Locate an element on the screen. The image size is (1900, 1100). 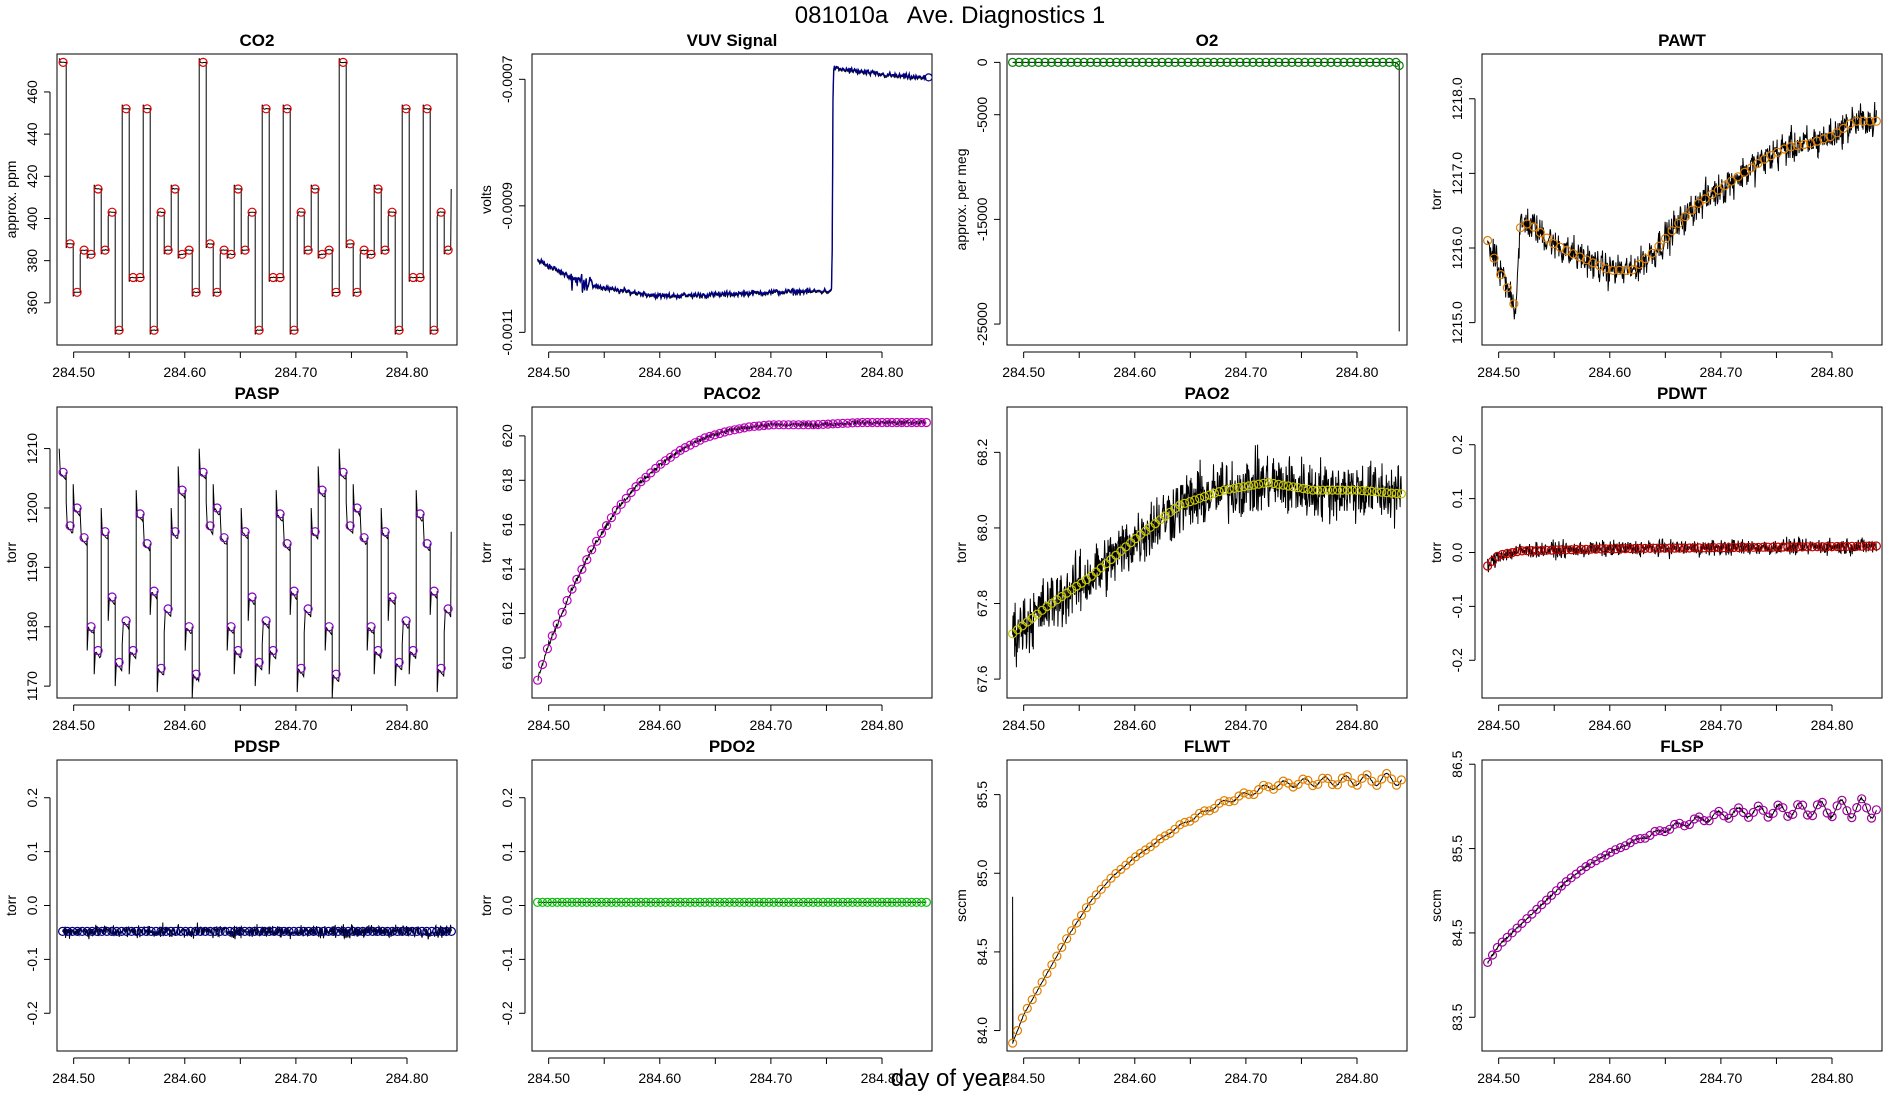
y-tick-label: 1180 is located at coordinates (32, 626).